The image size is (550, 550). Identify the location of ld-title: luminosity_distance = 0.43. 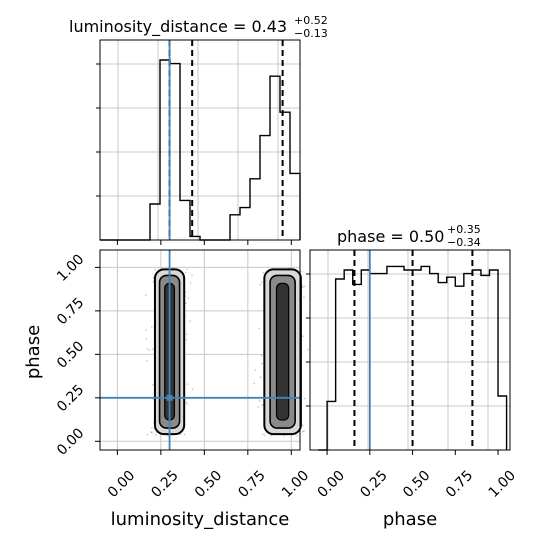
(178, 27).